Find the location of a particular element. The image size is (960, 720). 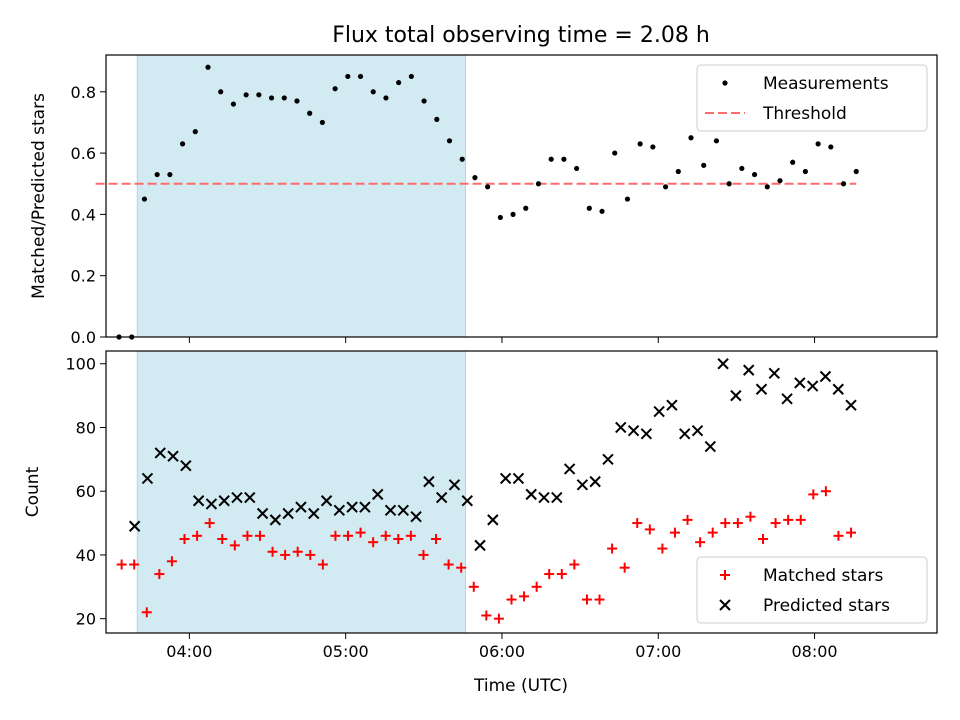

bottom-legend-label-1: Predicted stars is located at coordinates (826, 606).